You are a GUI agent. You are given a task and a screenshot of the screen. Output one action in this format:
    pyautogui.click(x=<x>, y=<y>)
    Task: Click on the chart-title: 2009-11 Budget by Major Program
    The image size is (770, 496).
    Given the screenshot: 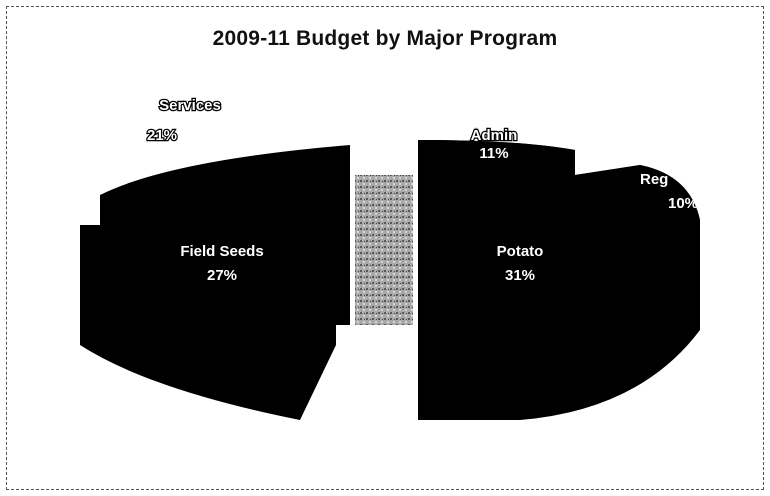 What is the action you would take?
    pyautogui.click(x=385, y=38)
    